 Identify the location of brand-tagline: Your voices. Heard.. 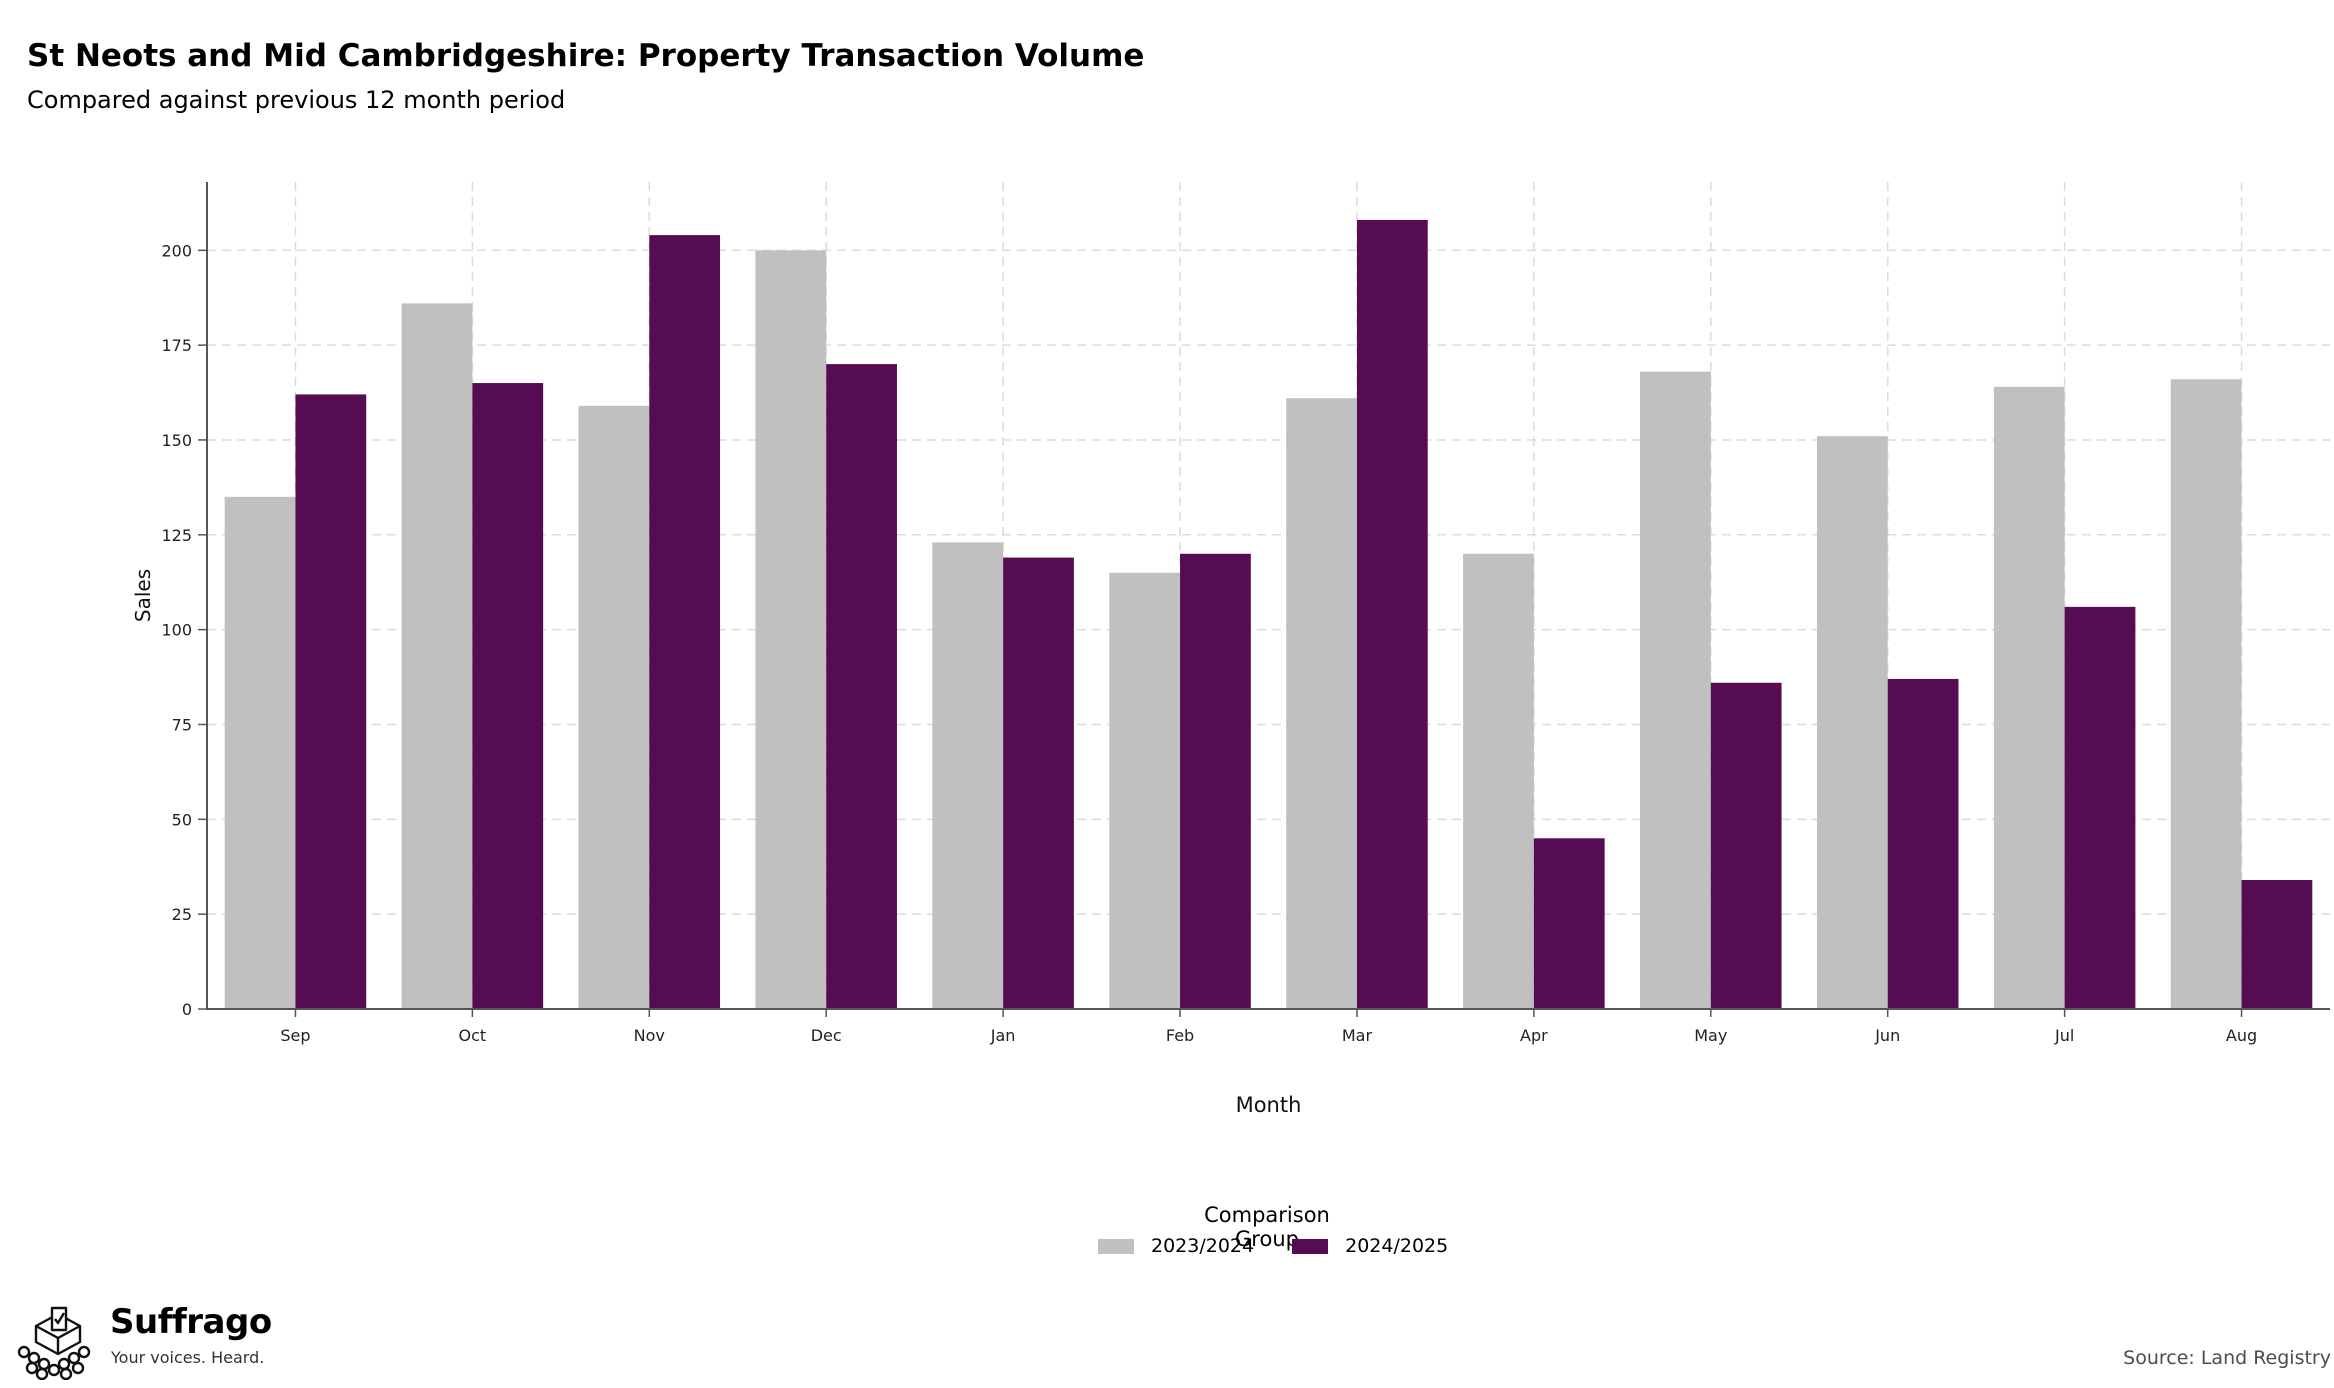
(188, 1357).